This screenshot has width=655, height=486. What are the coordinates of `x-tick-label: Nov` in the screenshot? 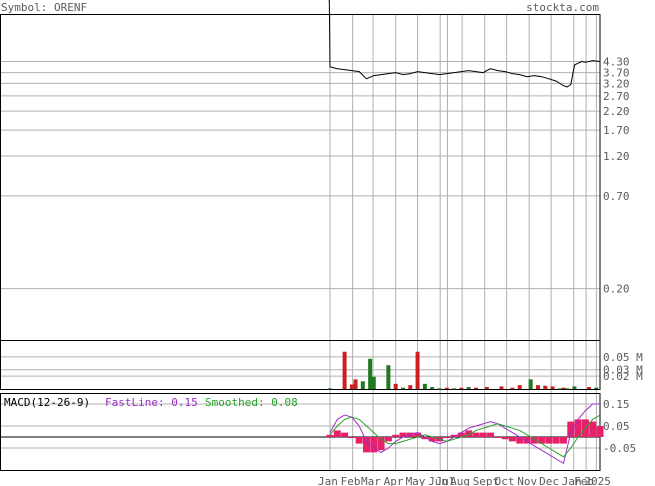 It's located at (527, 480).